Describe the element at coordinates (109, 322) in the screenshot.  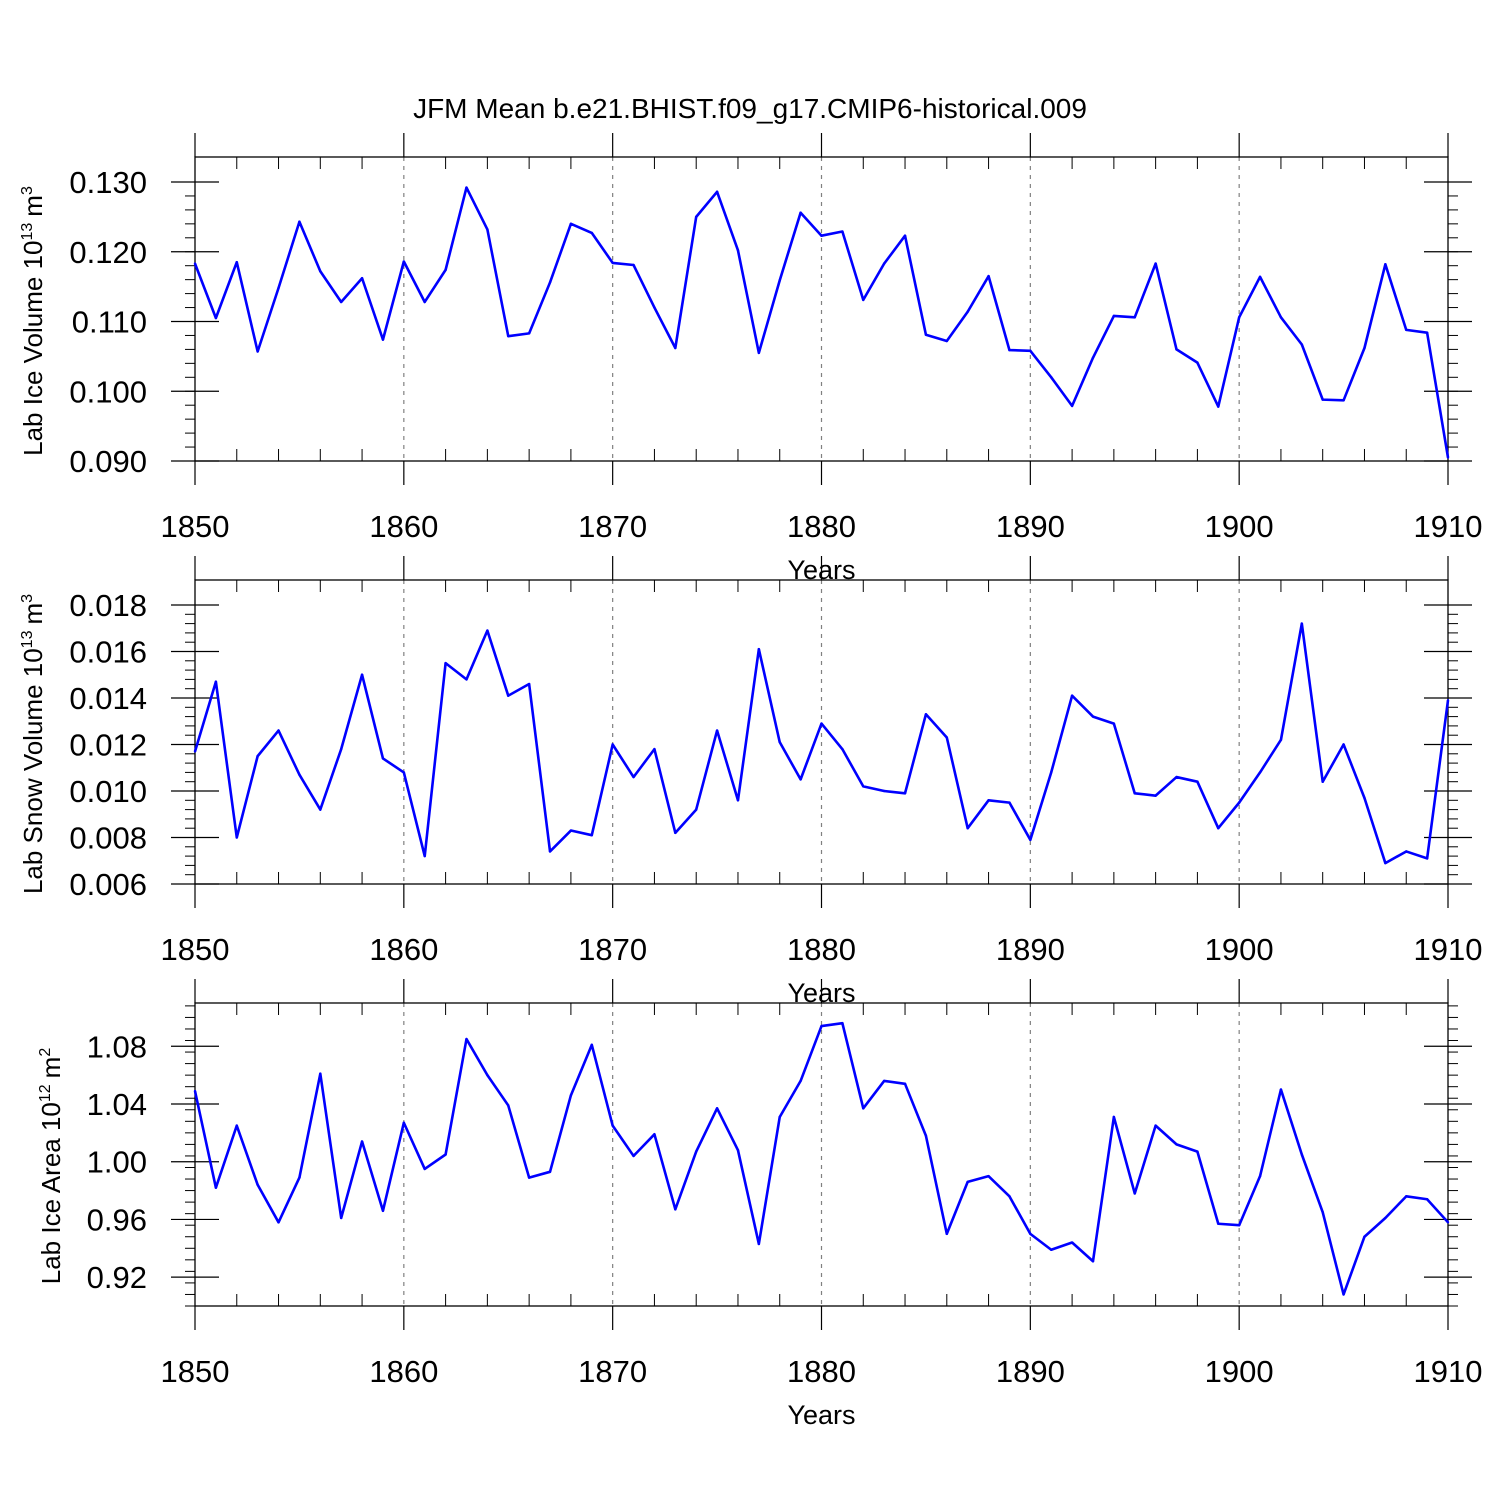
I see `y-tick-label: 0.110` at that location.